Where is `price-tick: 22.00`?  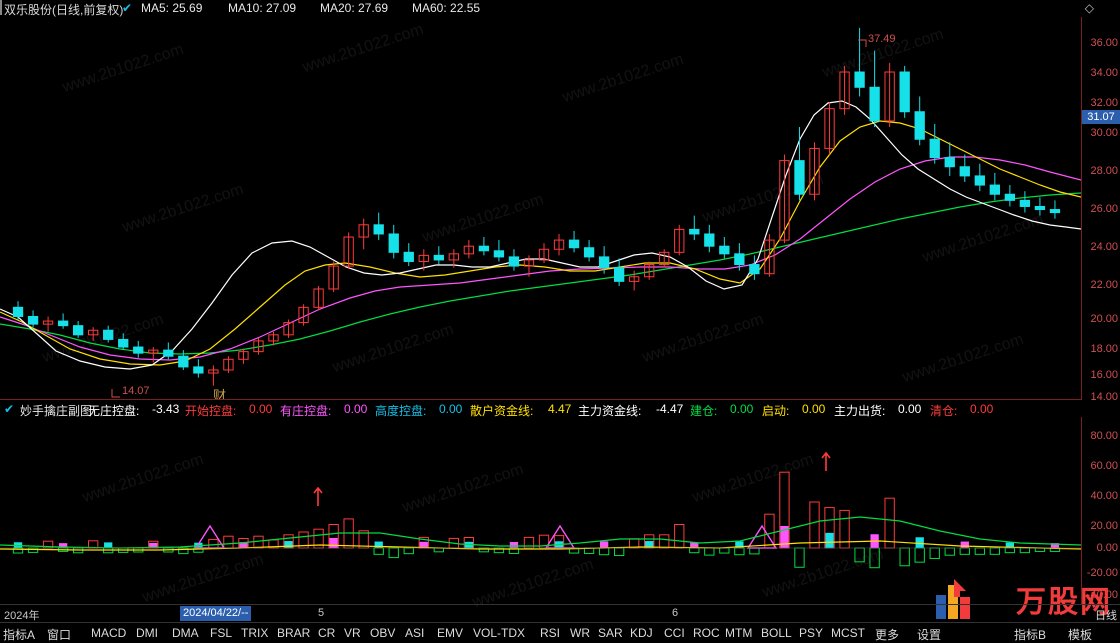 price-tick: 22.00 is located at coordinates (1104, 285).